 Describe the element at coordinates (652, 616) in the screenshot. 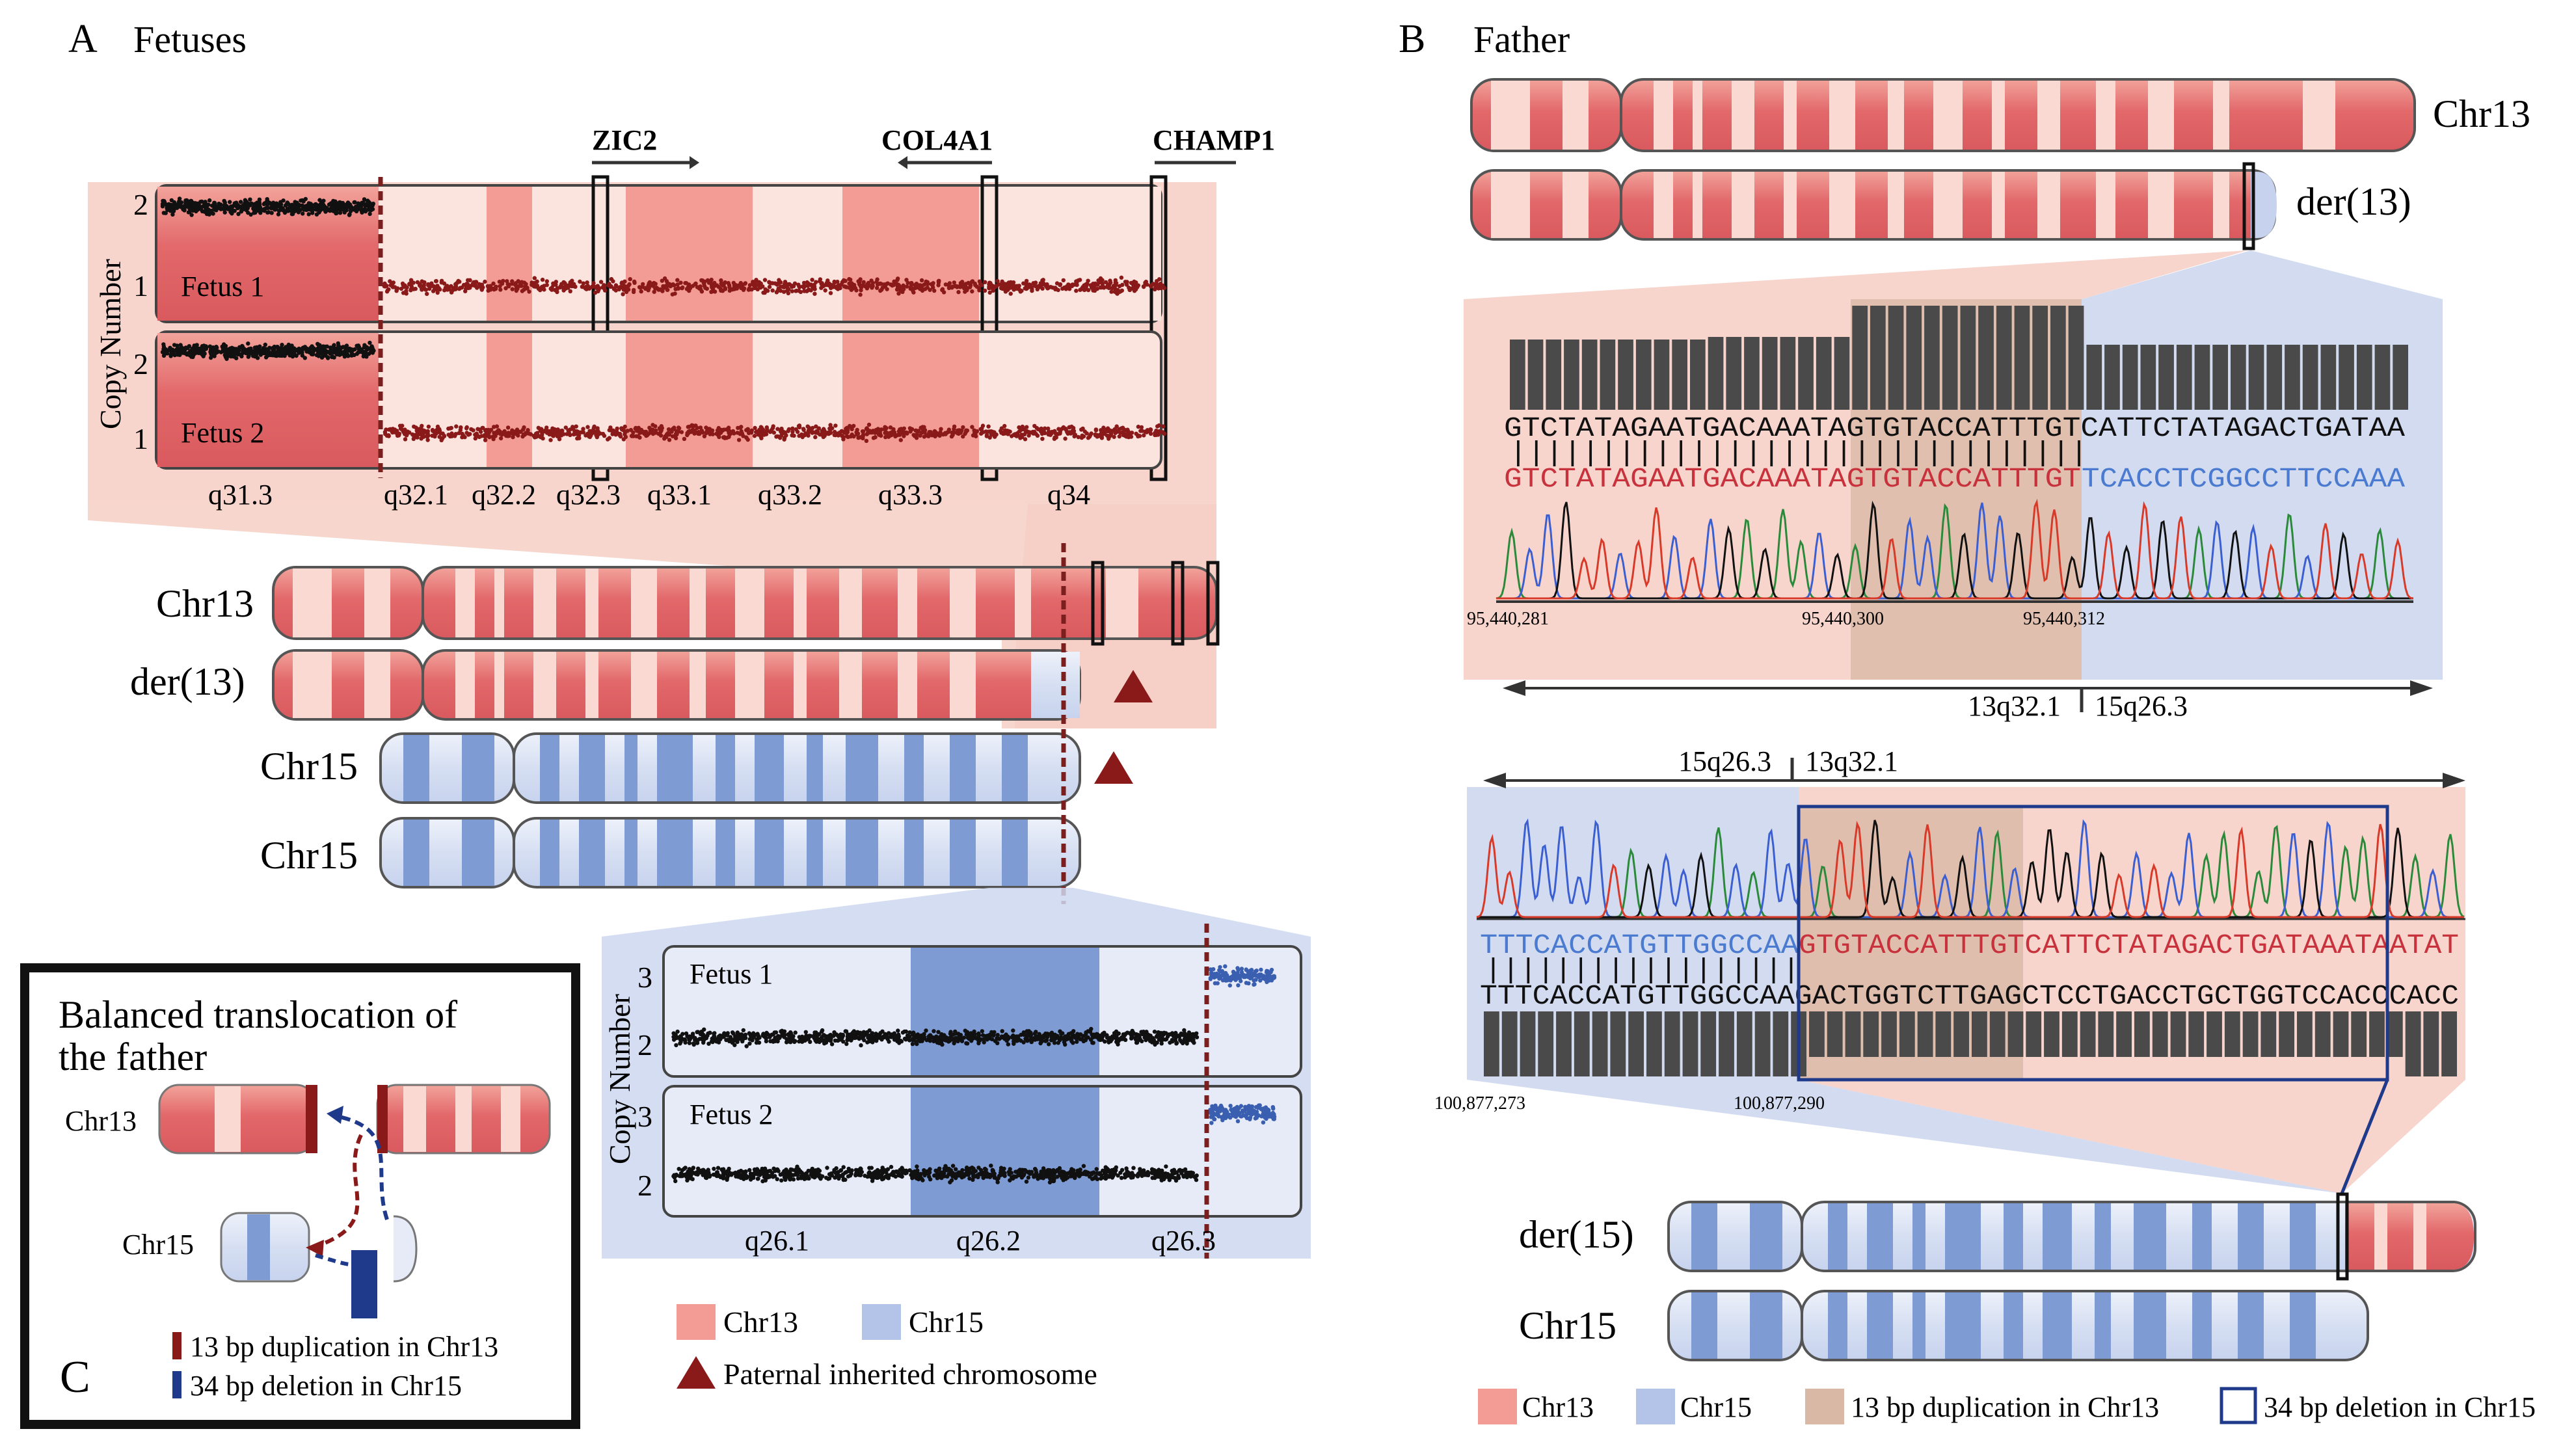

I see `chr13-zoom-funnel` at that location.